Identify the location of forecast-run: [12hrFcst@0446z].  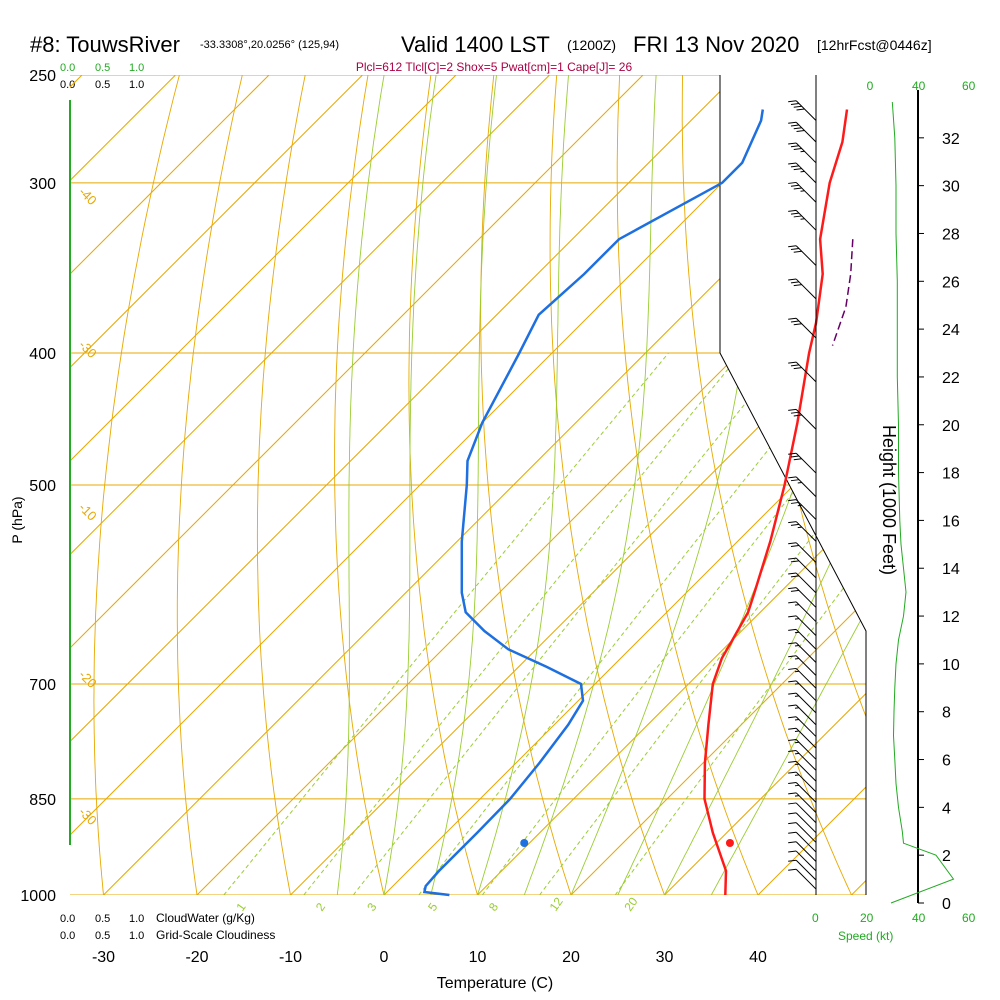
(874, 45).